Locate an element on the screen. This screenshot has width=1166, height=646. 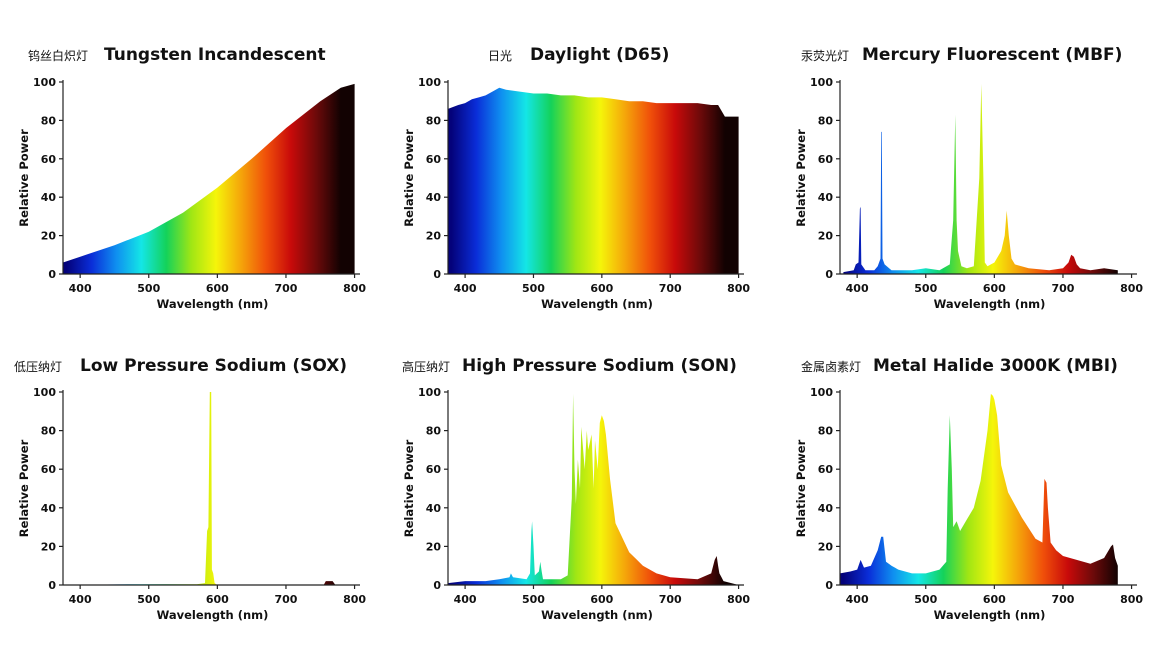
chart-title: Low Pressure Sodium (SOX) is located at coordinates (213, 366).